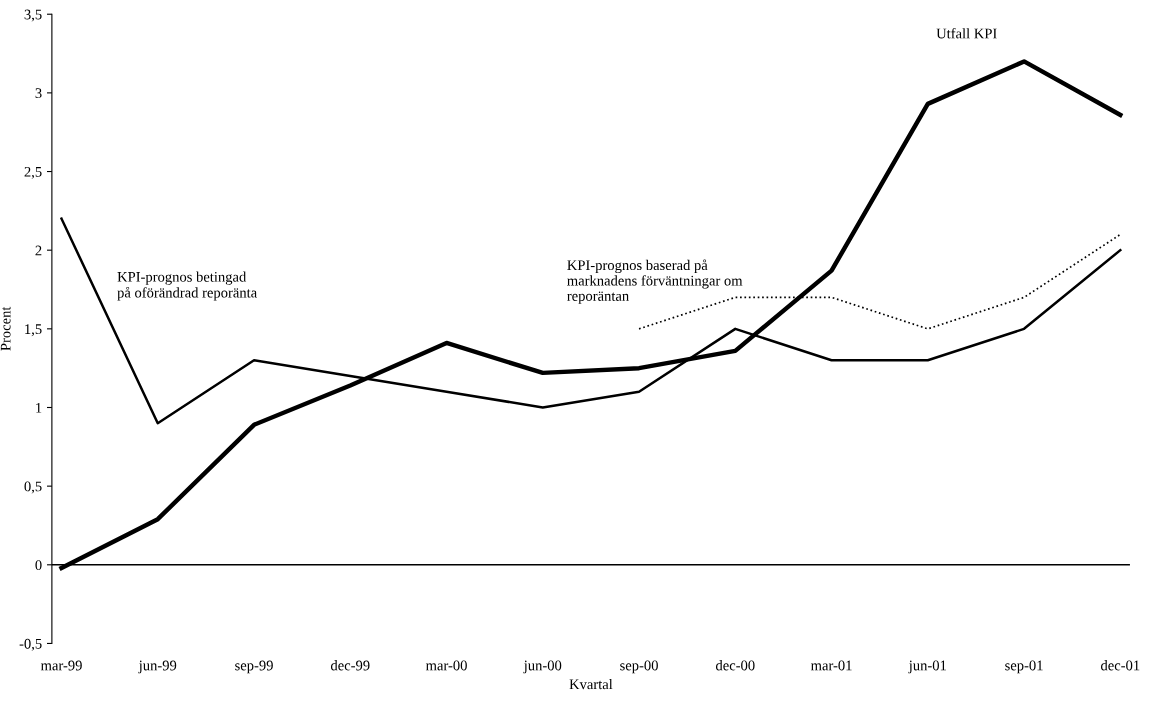  I want to click on x-tick-label: mar-00, so click(446, 665).